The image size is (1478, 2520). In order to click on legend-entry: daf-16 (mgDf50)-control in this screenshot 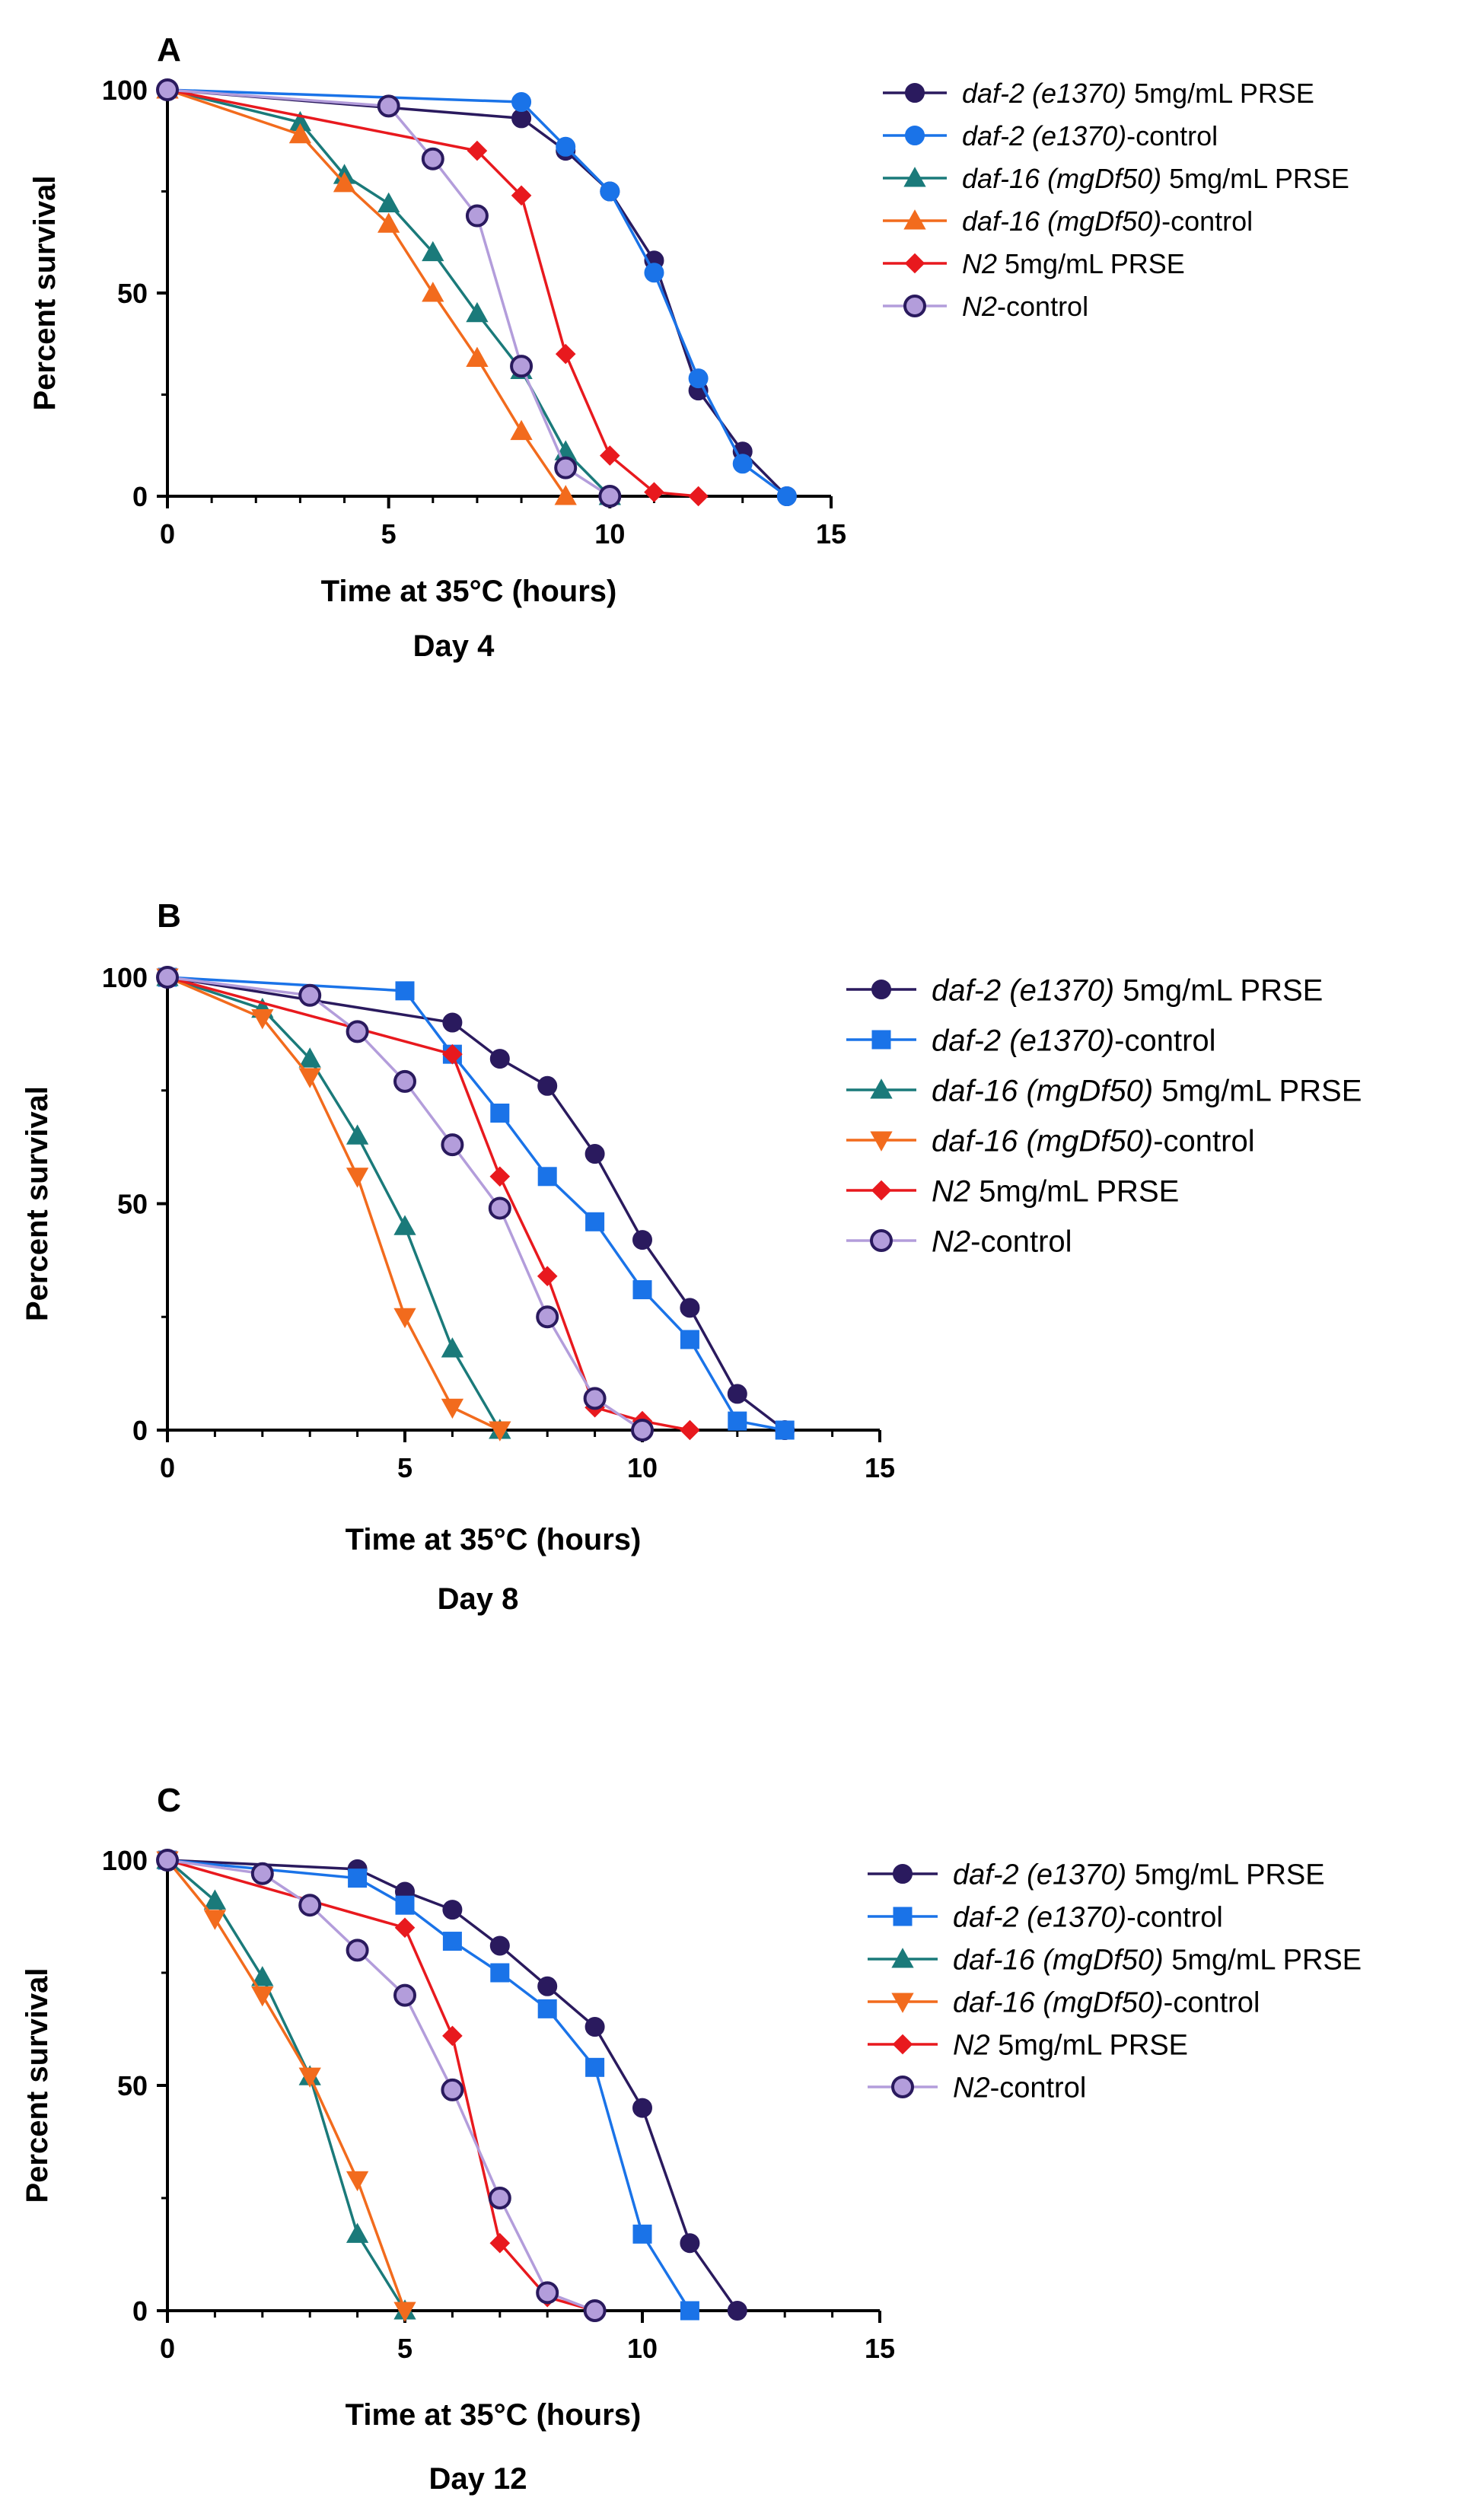, I will do `click(1064, 2003)`.